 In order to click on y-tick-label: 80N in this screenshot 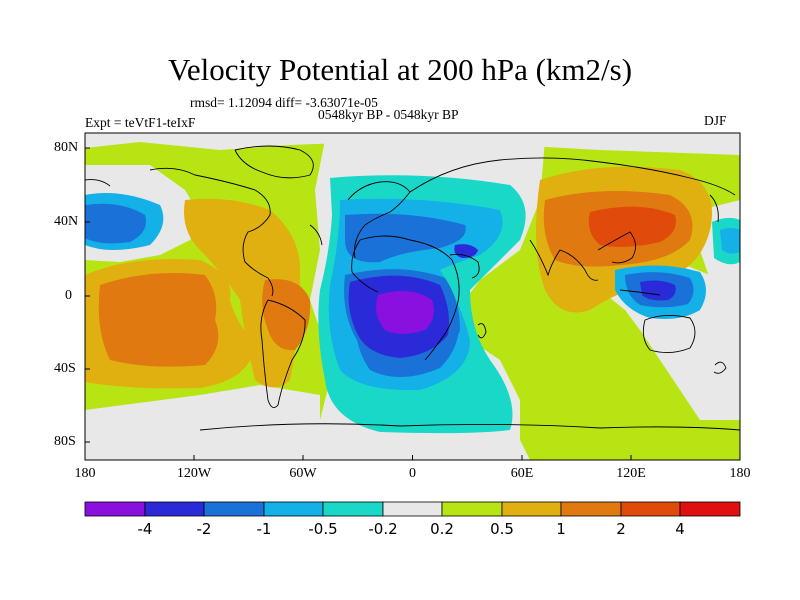, I will do `click(66, 147)`.